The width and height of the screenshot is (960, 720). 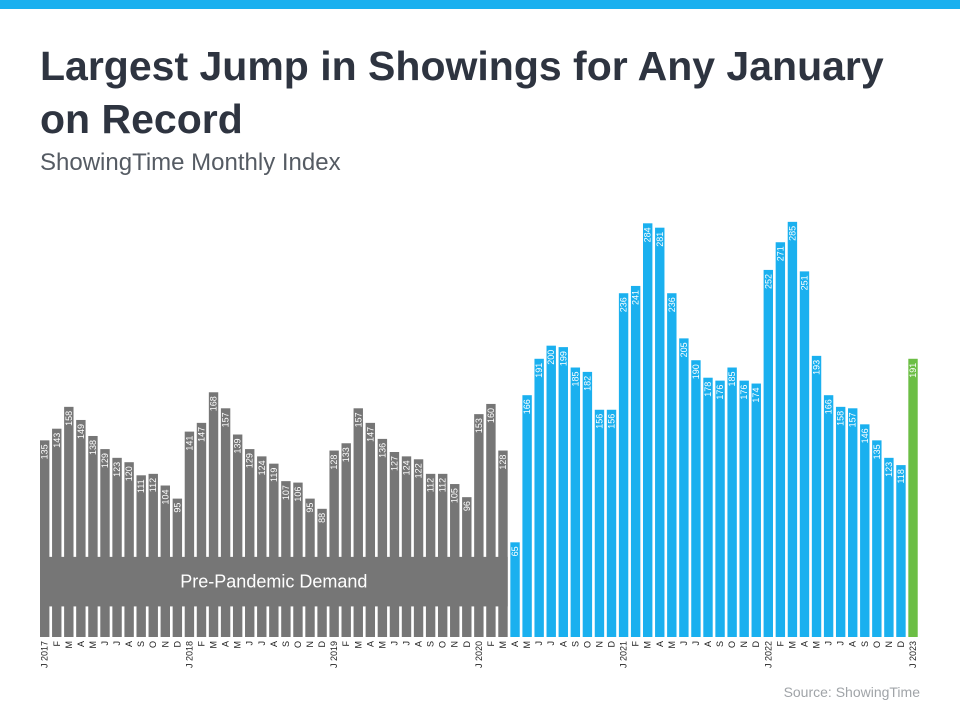 I want to click on bar-value-label: 119, so click(x=274, y=475).